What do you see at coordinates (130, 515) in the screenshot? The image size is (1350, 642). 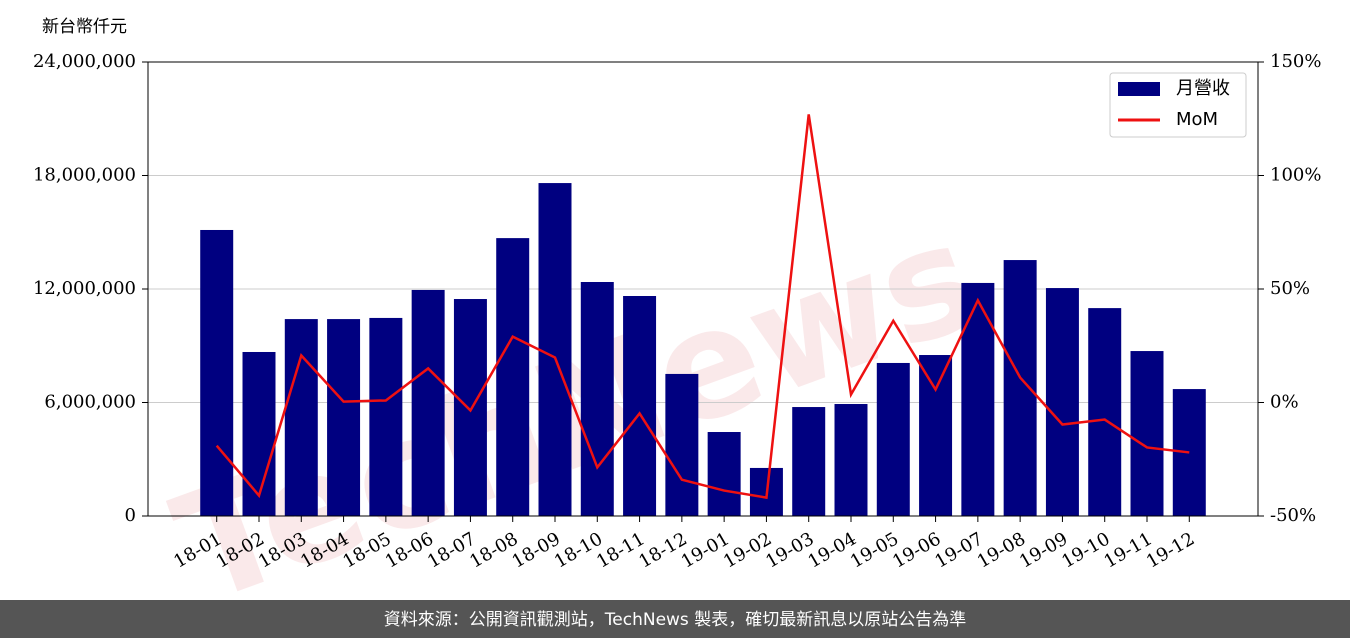 I see `y-tick-label: 0` at bounding box center [130, 515].